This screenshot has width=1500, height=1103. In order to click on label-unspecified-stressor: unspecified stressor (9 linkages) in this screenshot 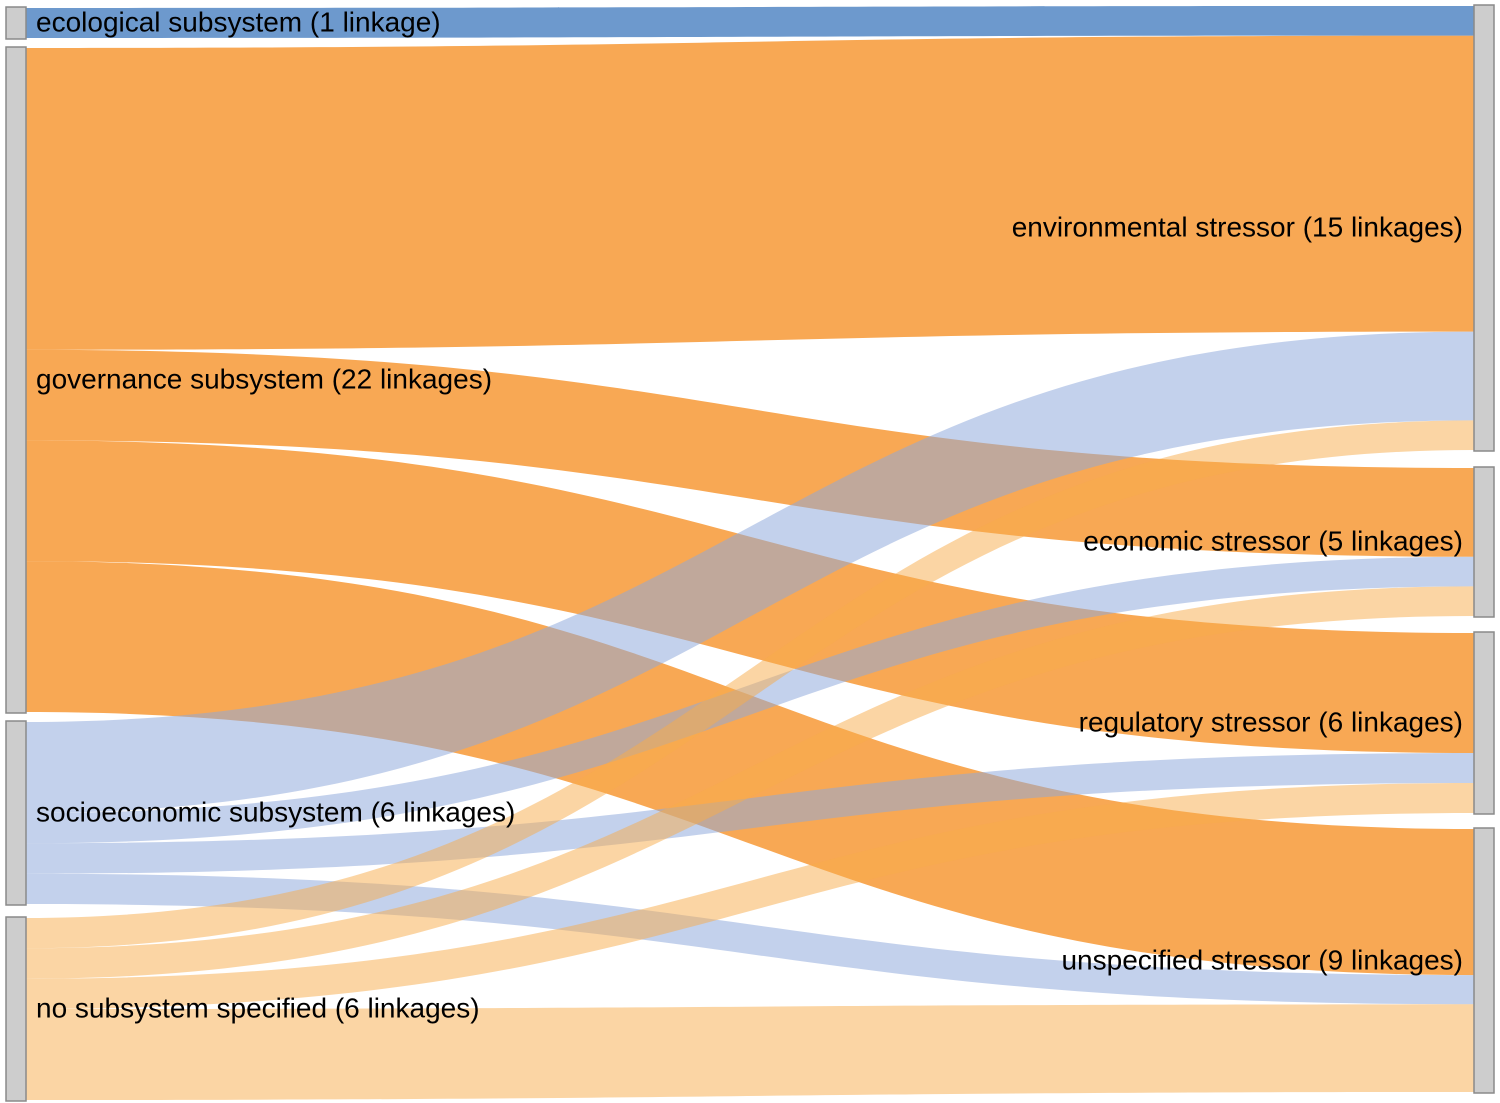, I will do `click(1262, 960)`.